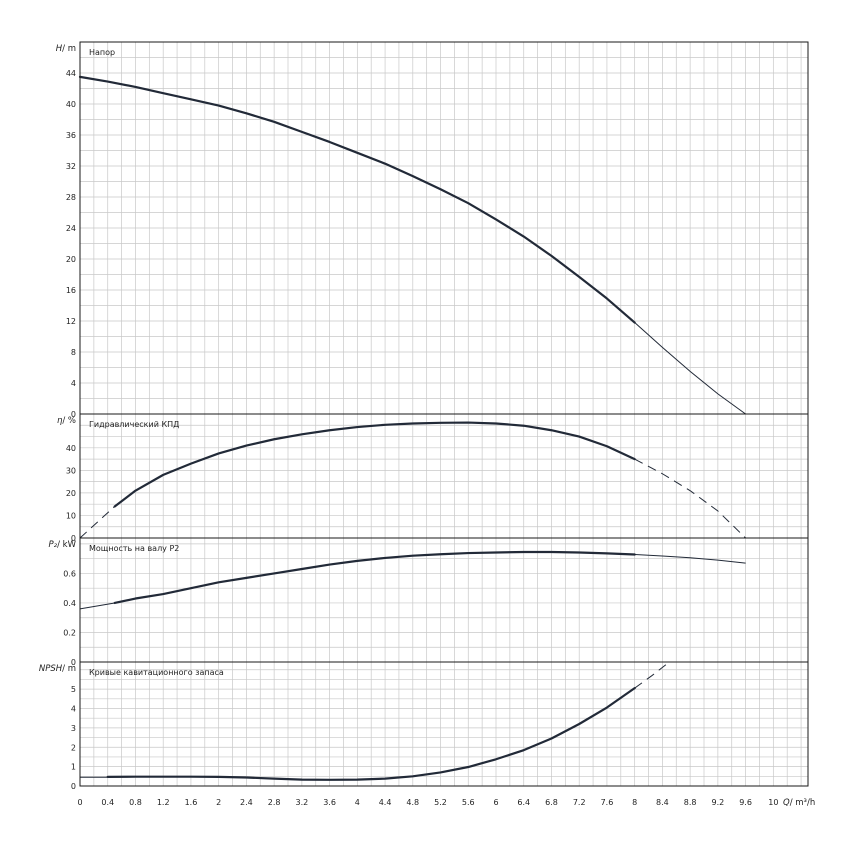 The height and width of the screenshot is (850, 850). I want to click on x-tick-label: 3.6, so click(329, 802).